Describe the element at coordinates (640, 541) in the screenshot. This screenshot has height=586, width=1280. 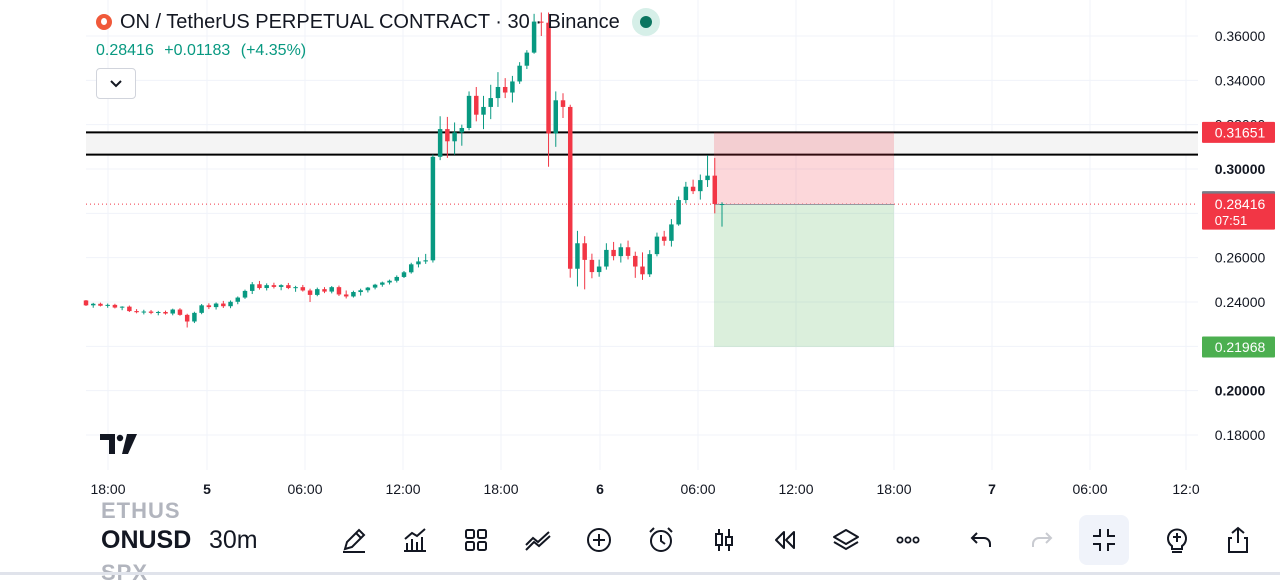
I see `bottom-toolbar: ETHUS ONUSD SPX 30m` at that location.